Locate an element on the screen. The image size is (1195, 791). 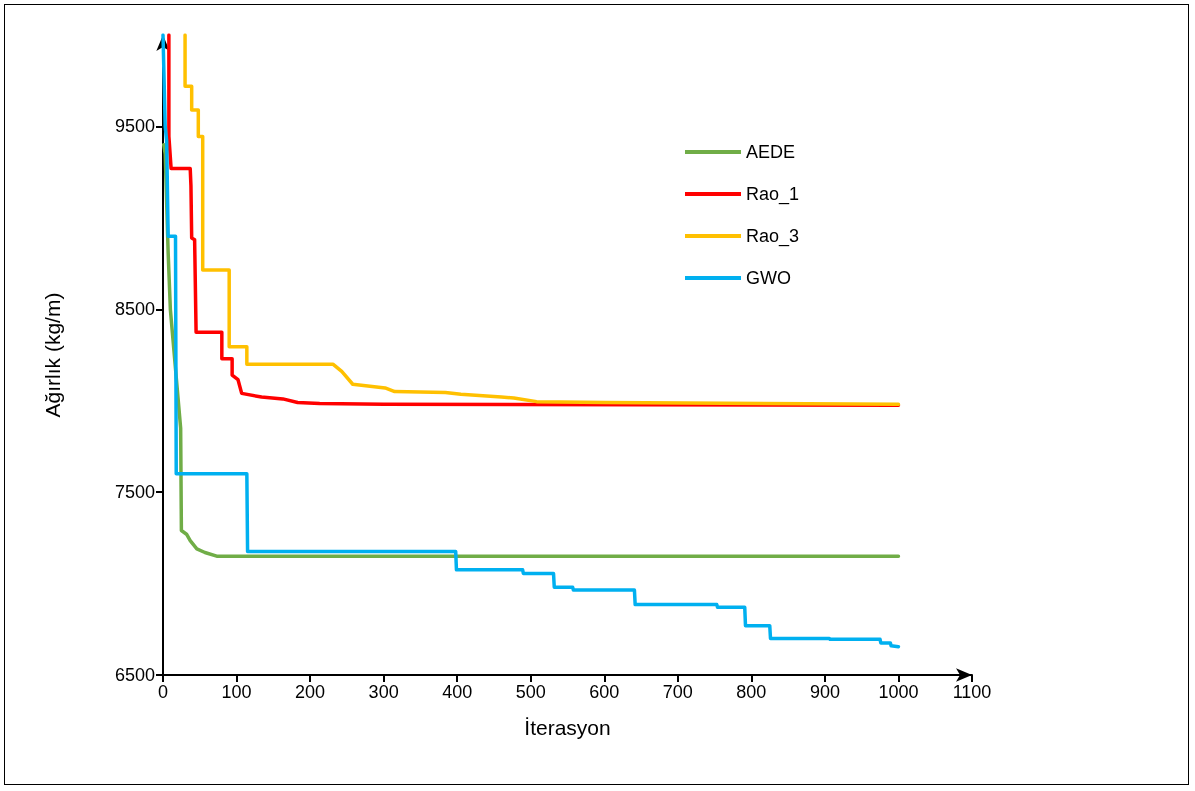
x-tick-label: 700 is located at coordinates (677, 692).